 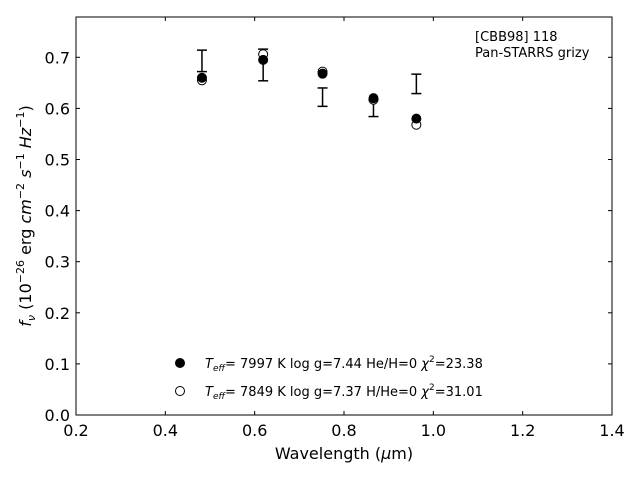 I want to click on y-tick-label: 0.5, so click(x=57, y=160).